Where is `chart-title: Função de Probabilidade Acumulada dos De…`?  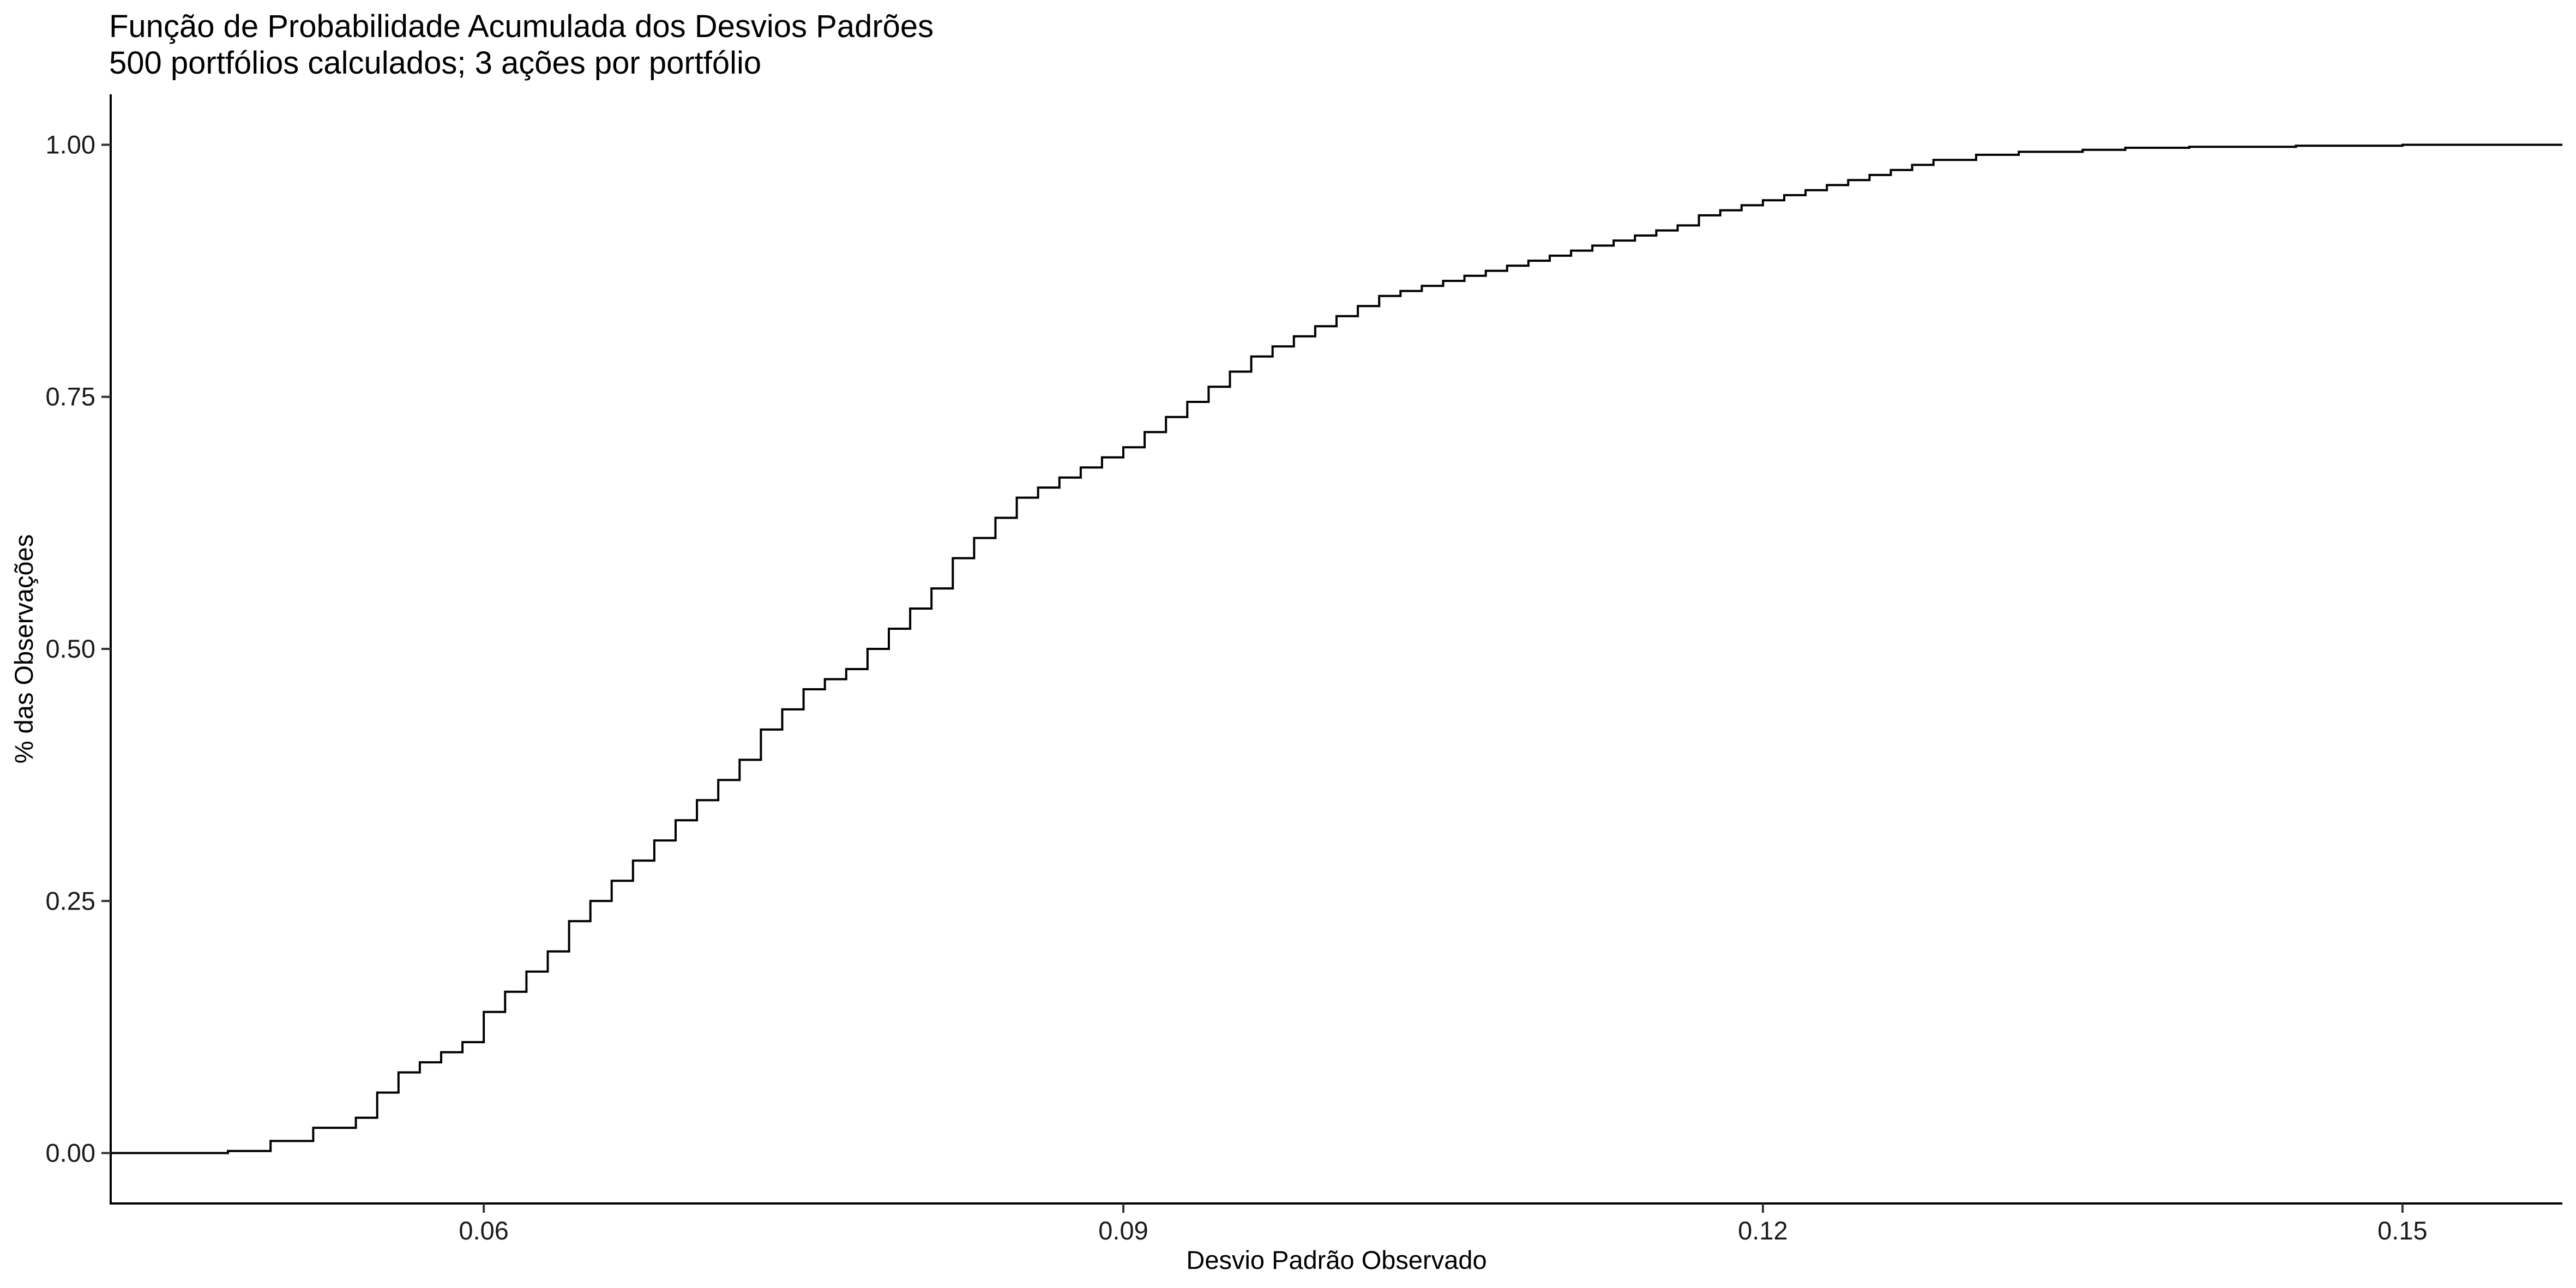
chart-title: Função de Probabilidade Acumulada dos De… is located at coordinates (521, 26).